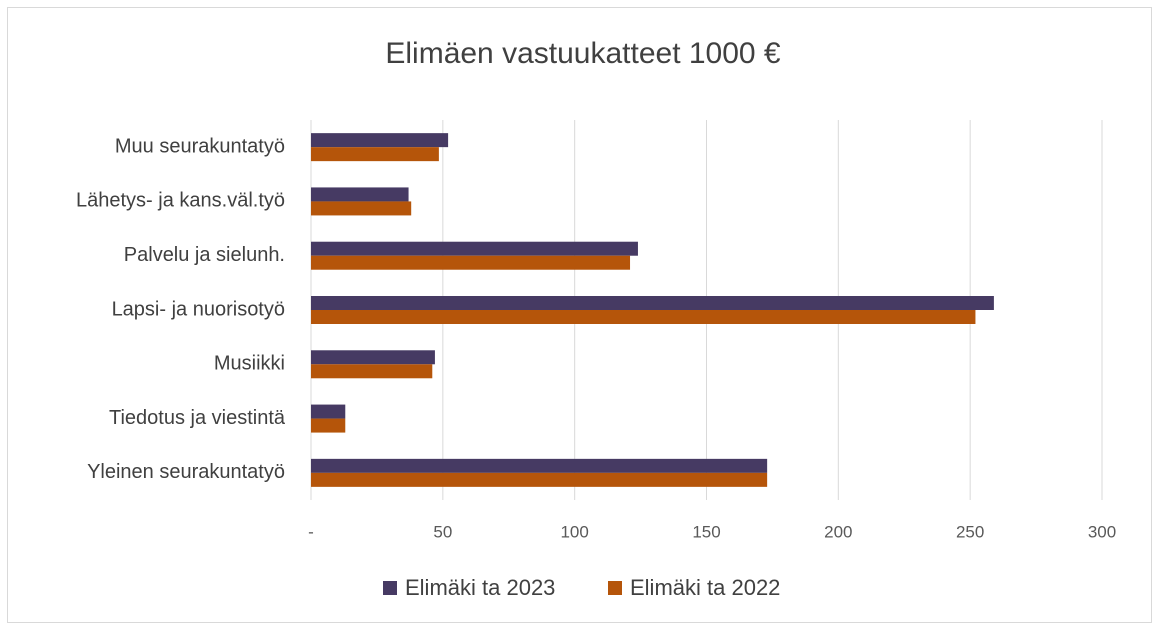 This screenshot has height=630, width=1159. I want to click on y-tick-label: Palvelu ja sielunh., so click(204, 255).